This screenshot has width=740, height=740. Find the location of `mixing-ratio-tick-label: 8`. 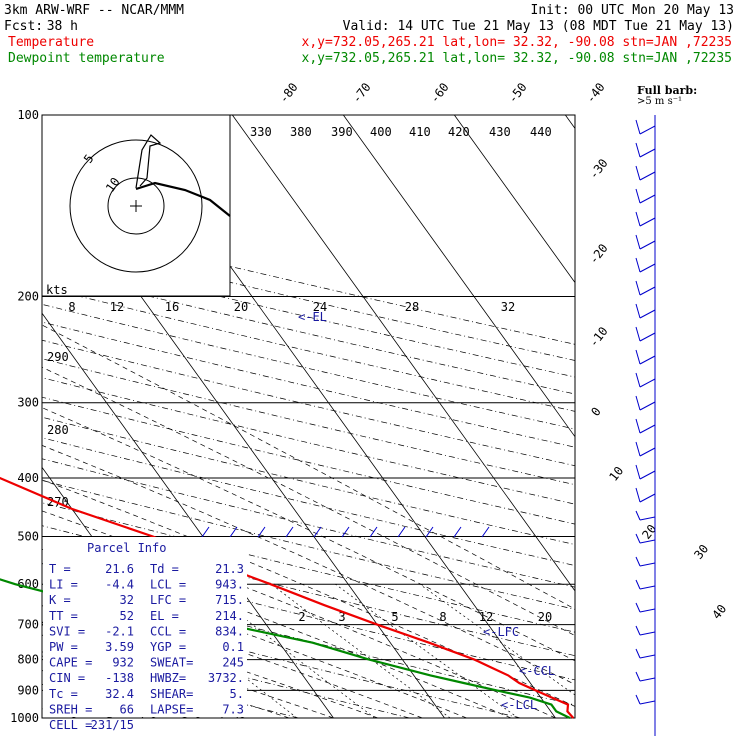

mixing-ratio-tick-label: 8 is located at coordinates (442, 617).